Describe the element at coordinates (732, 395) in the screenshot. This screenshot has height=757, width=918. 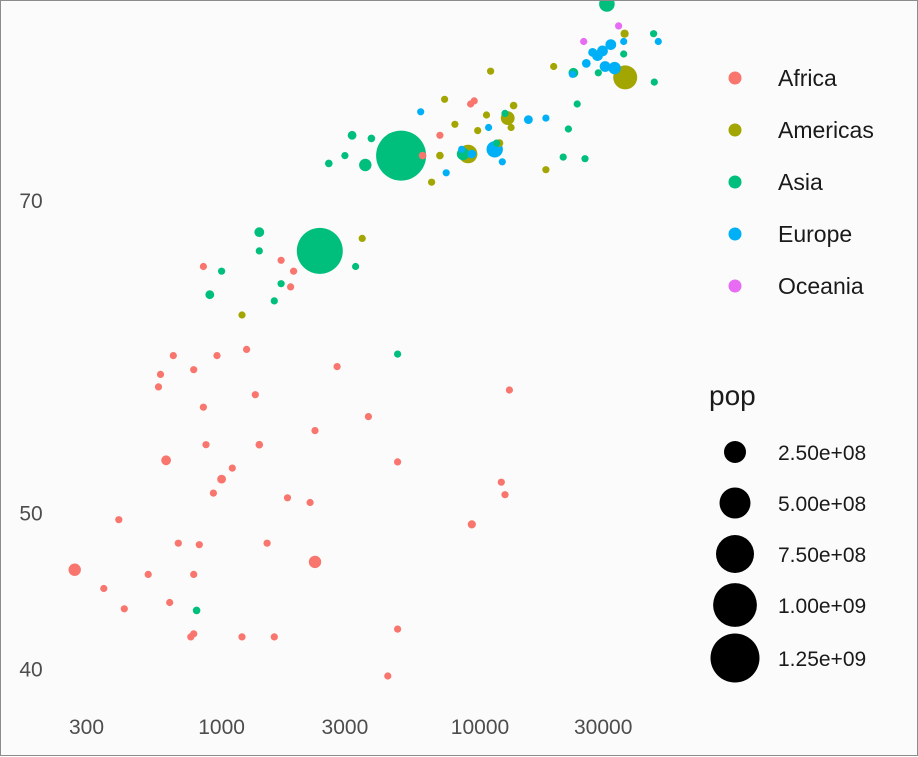
I see `size-legend-title: pop` at that location.